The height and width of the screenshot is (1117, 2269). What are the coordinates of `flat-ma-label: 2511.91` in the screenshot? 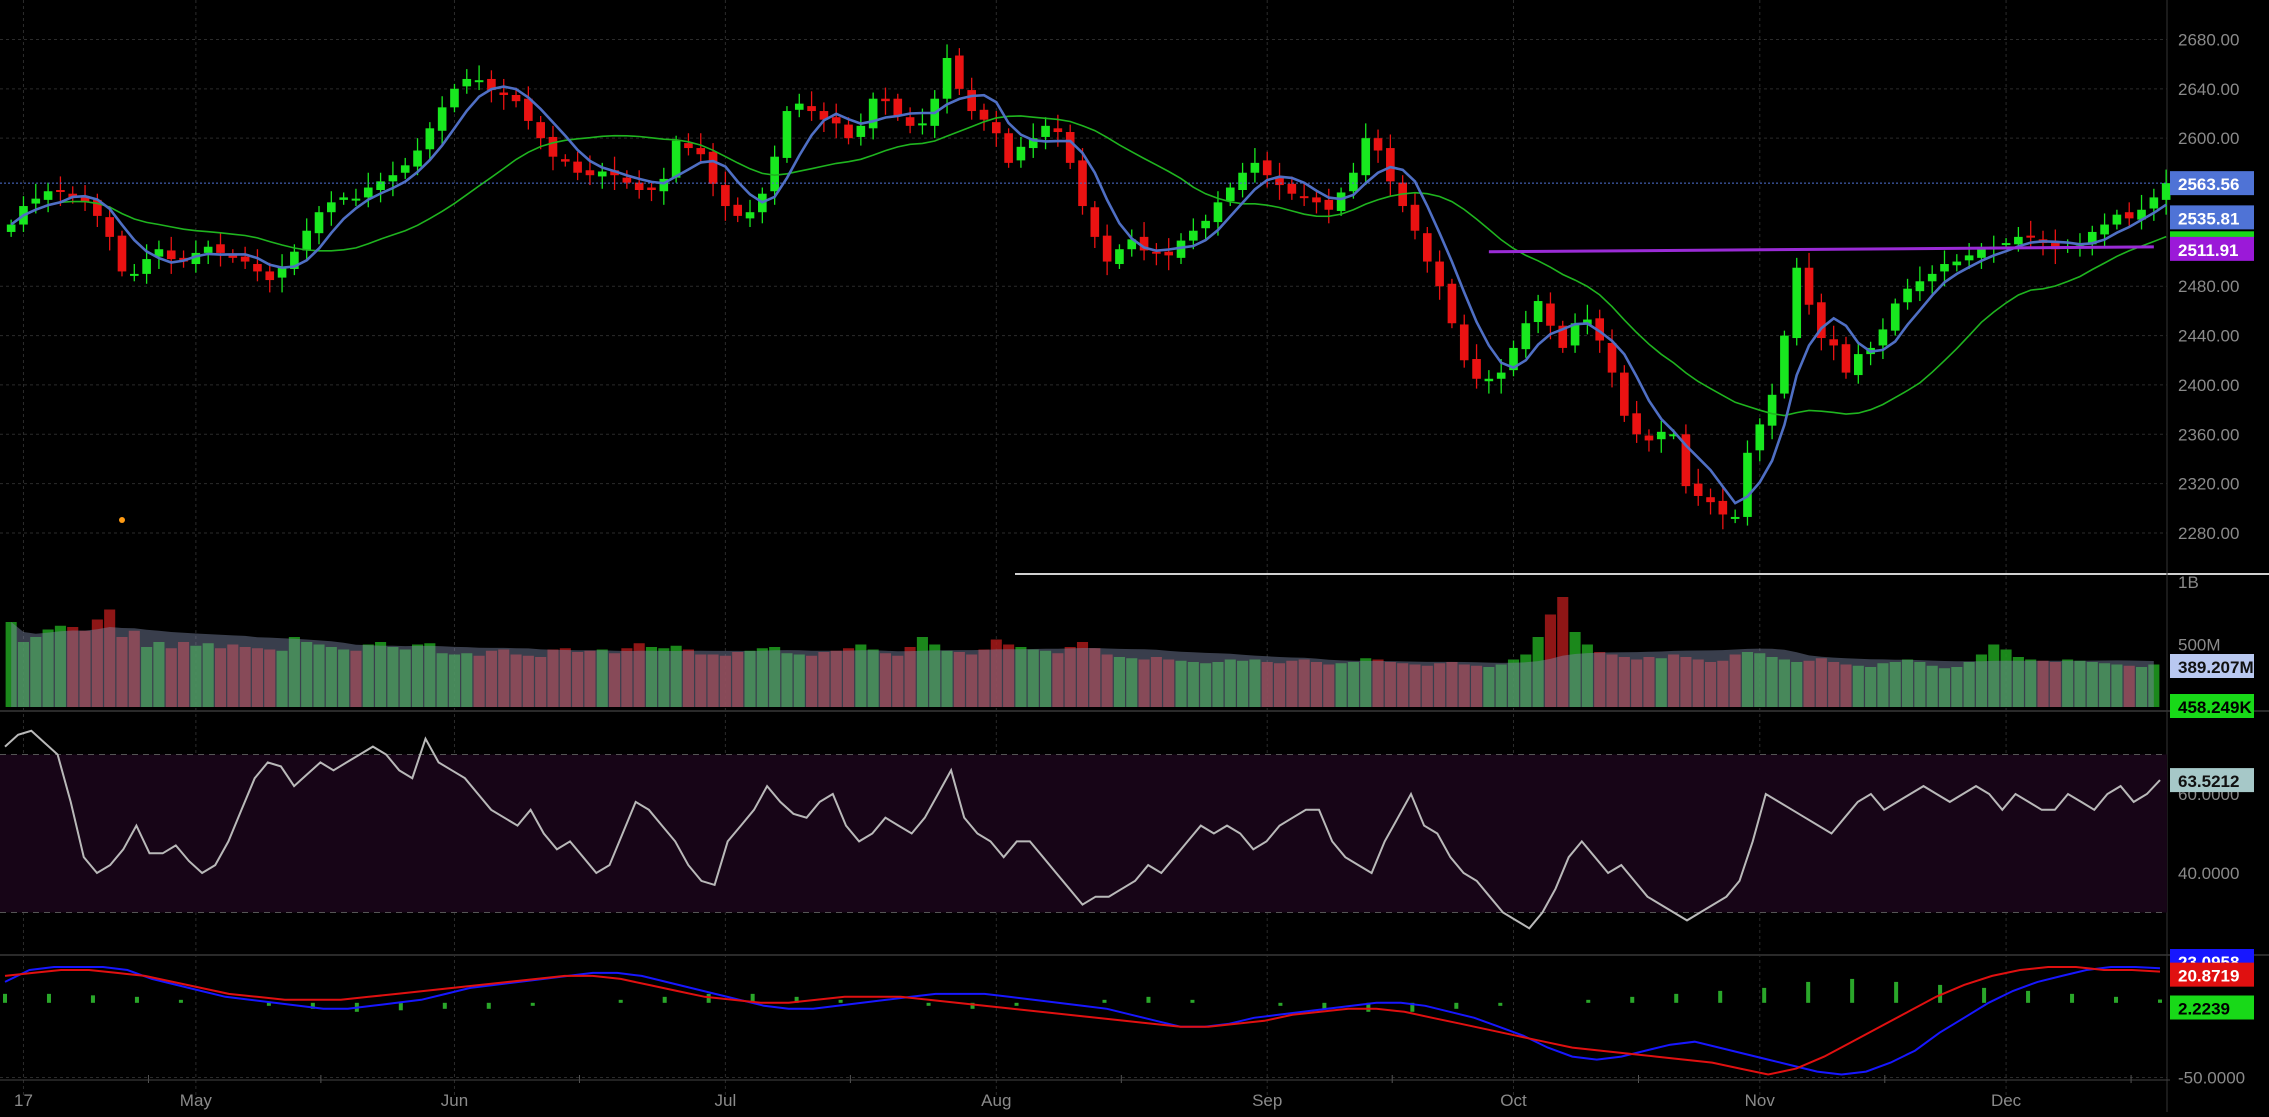 It's located at (2208, 250).